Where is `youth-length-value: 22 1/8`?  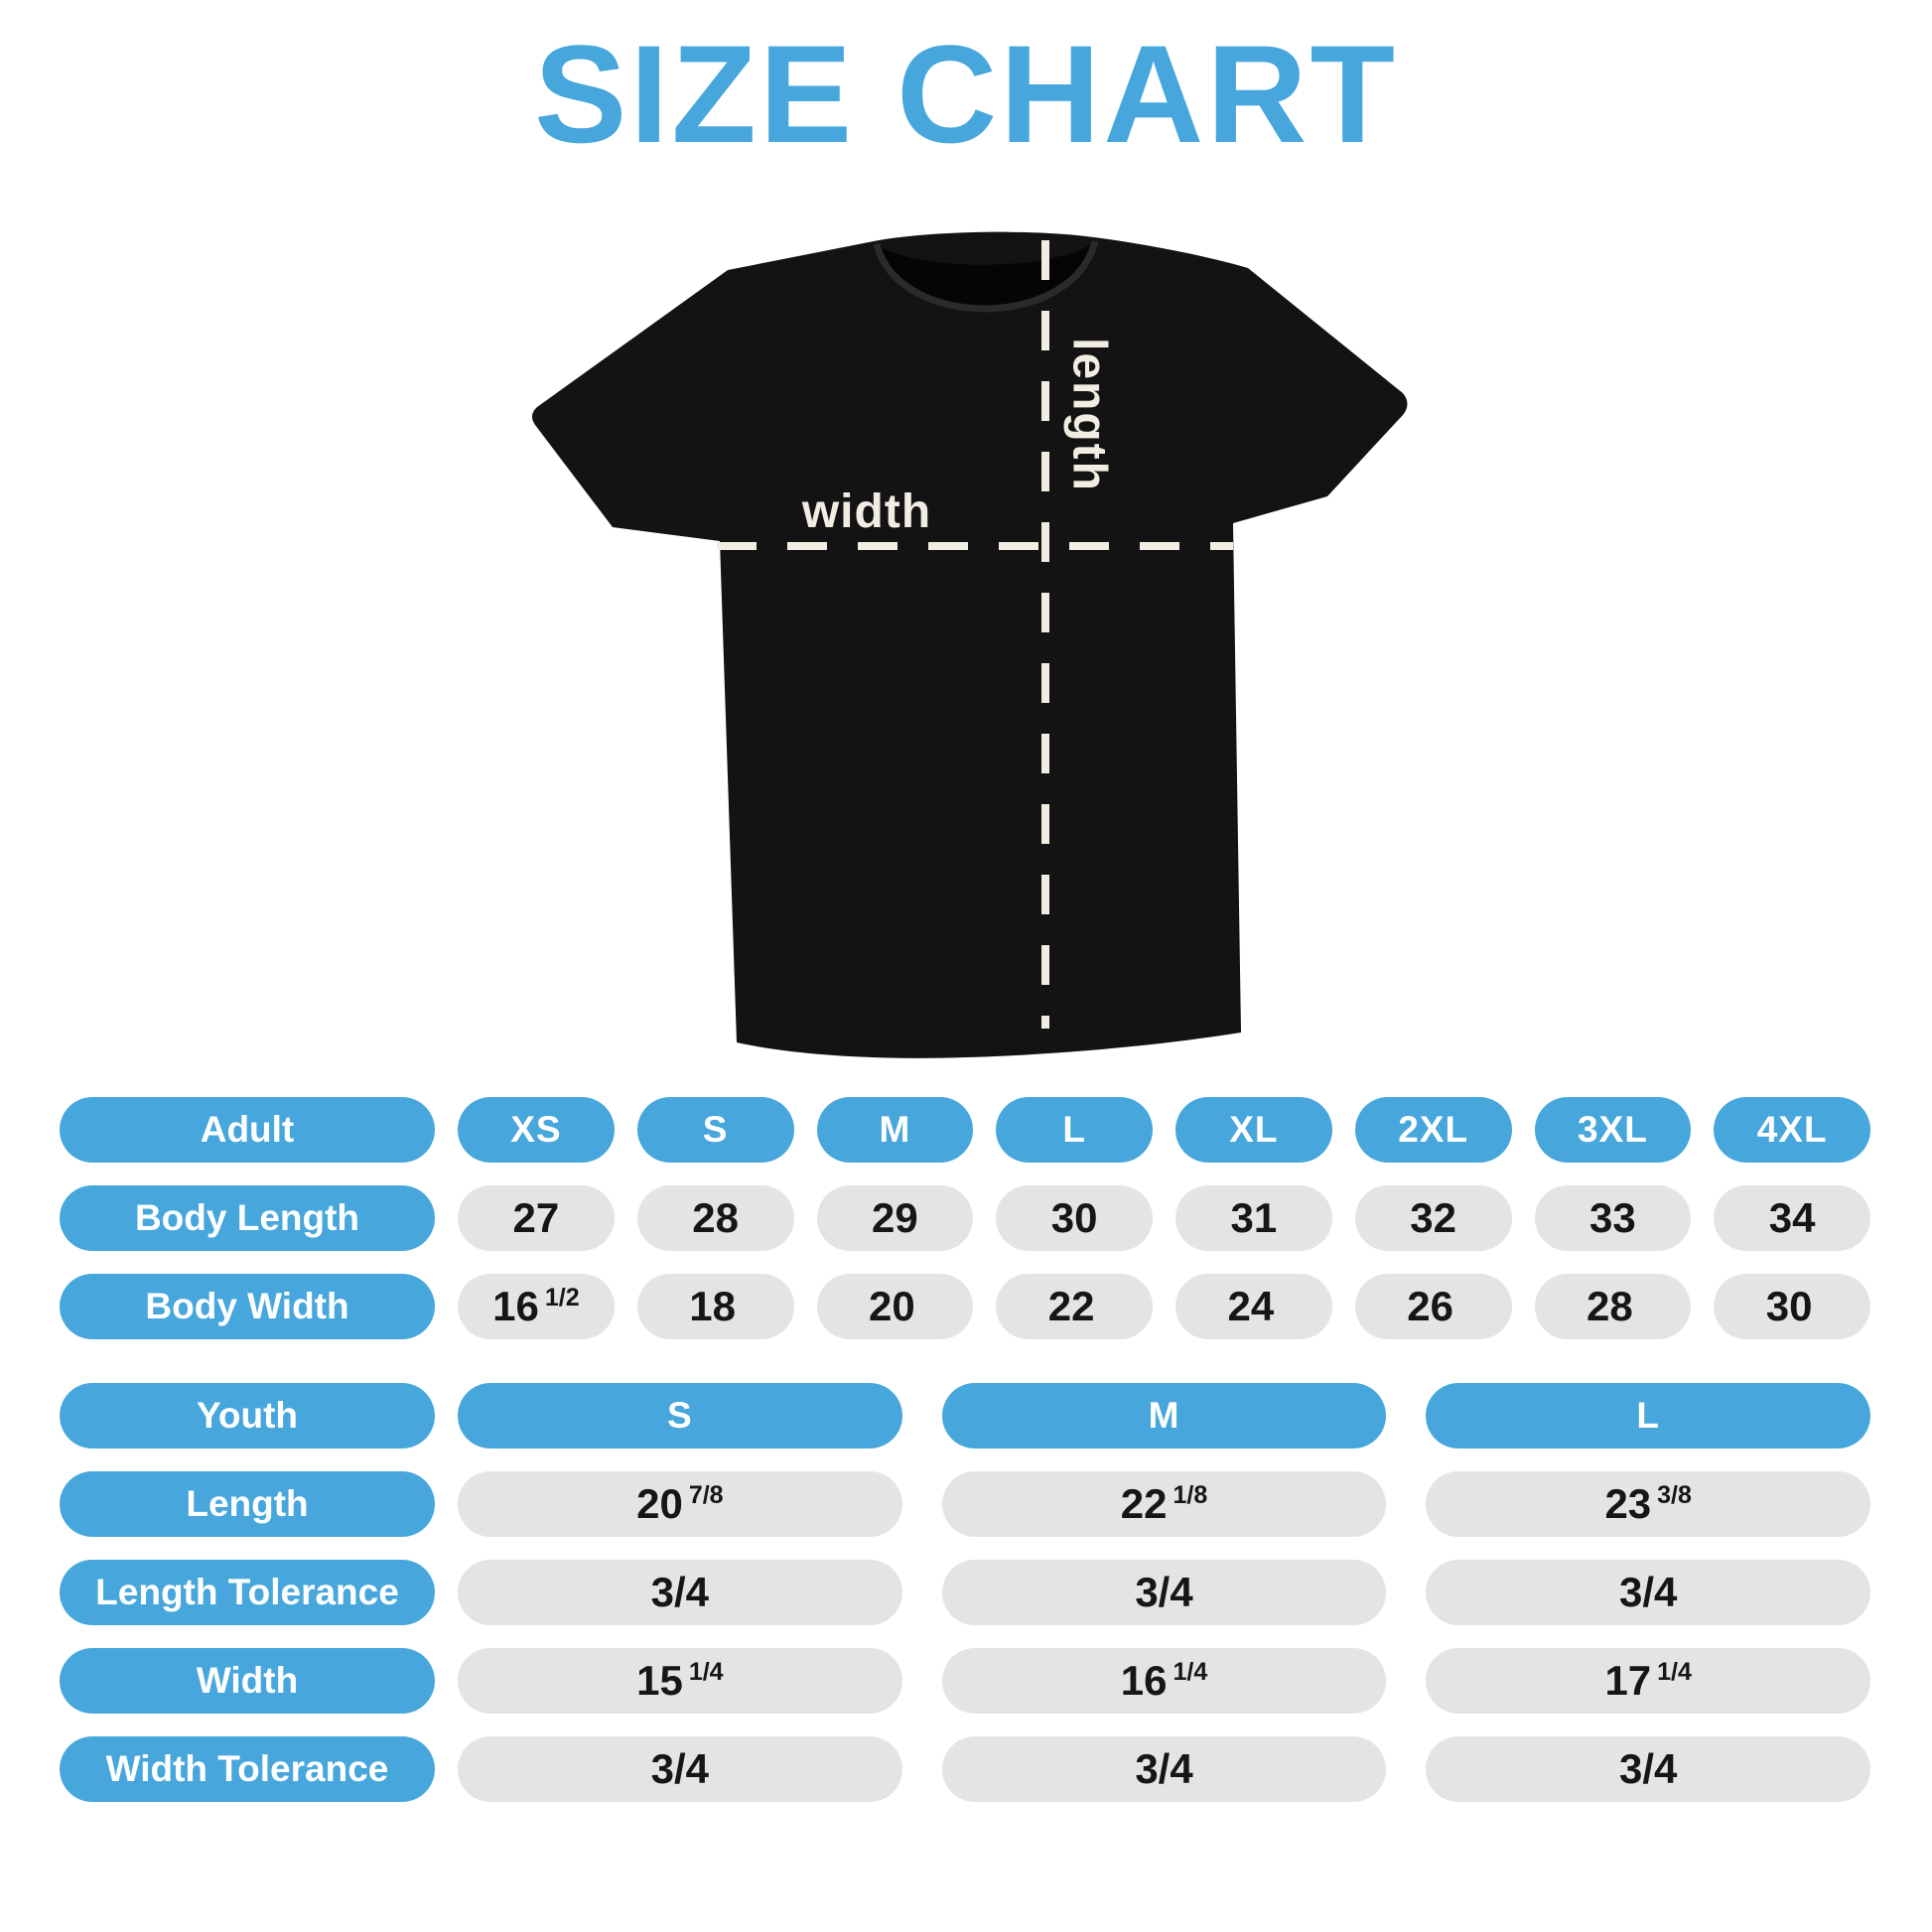
youth-length-value: 22 1/8 is located at coordinates (1164, 1504).